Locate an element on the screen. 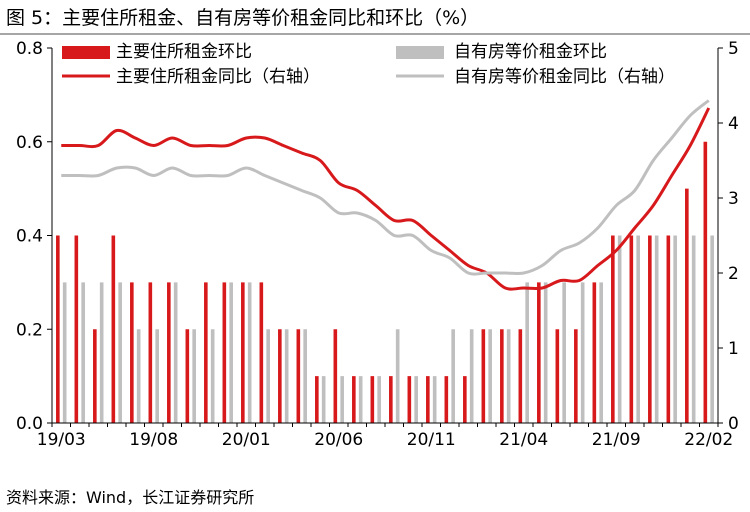  legend-swatch-bar is located at coordinates (86, 52).